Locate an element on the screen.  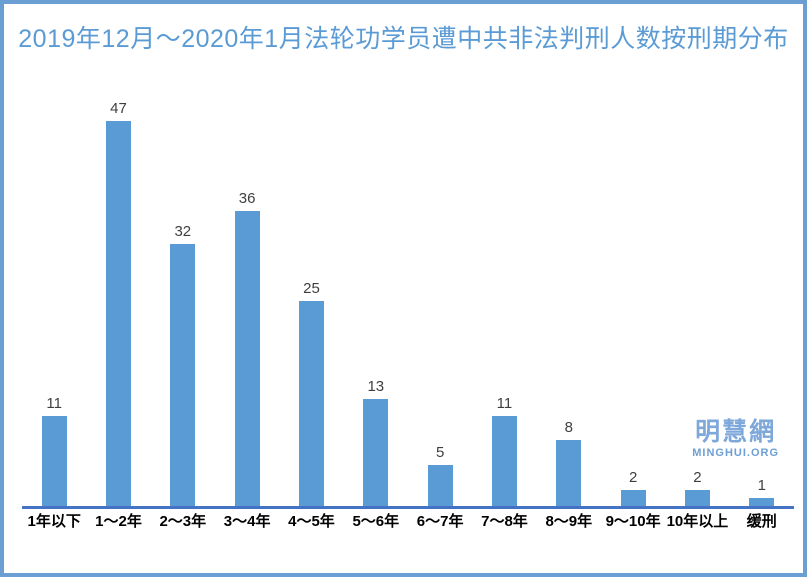
x-axis-line is located at coordinates (408, 507).